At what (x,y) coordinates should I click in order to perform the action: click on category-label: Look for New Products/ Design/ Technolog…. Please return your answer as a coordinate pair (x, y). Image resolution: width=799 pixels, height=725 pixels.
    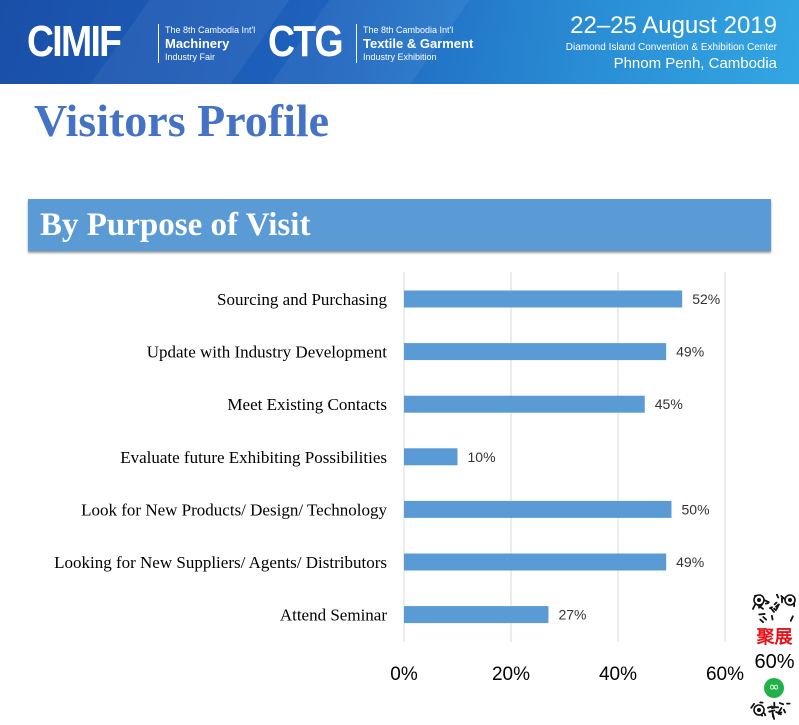
    Looking at the image, I should click on (234, 509).